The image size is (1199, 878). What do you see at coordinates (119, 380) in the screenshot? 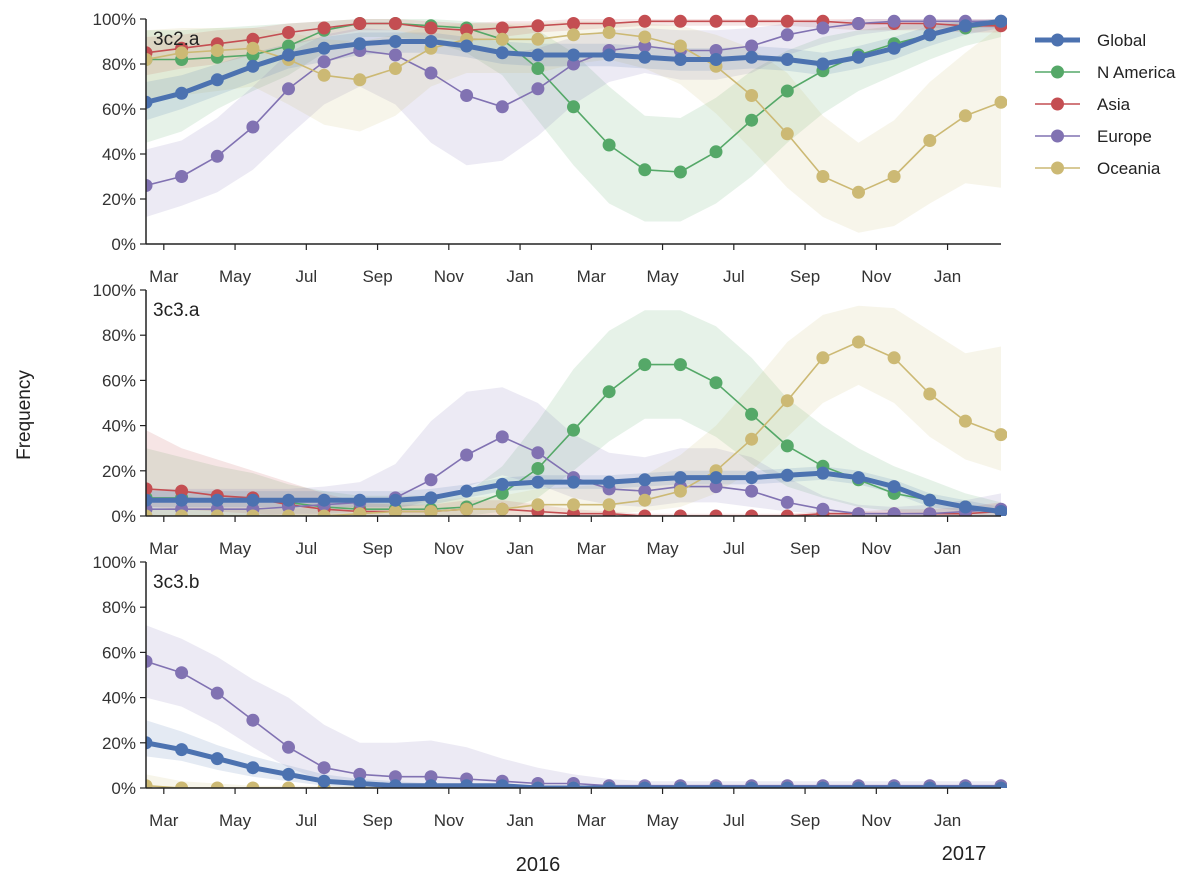
I see `y-tick-label: 60%` at bounding box center [119, 380].